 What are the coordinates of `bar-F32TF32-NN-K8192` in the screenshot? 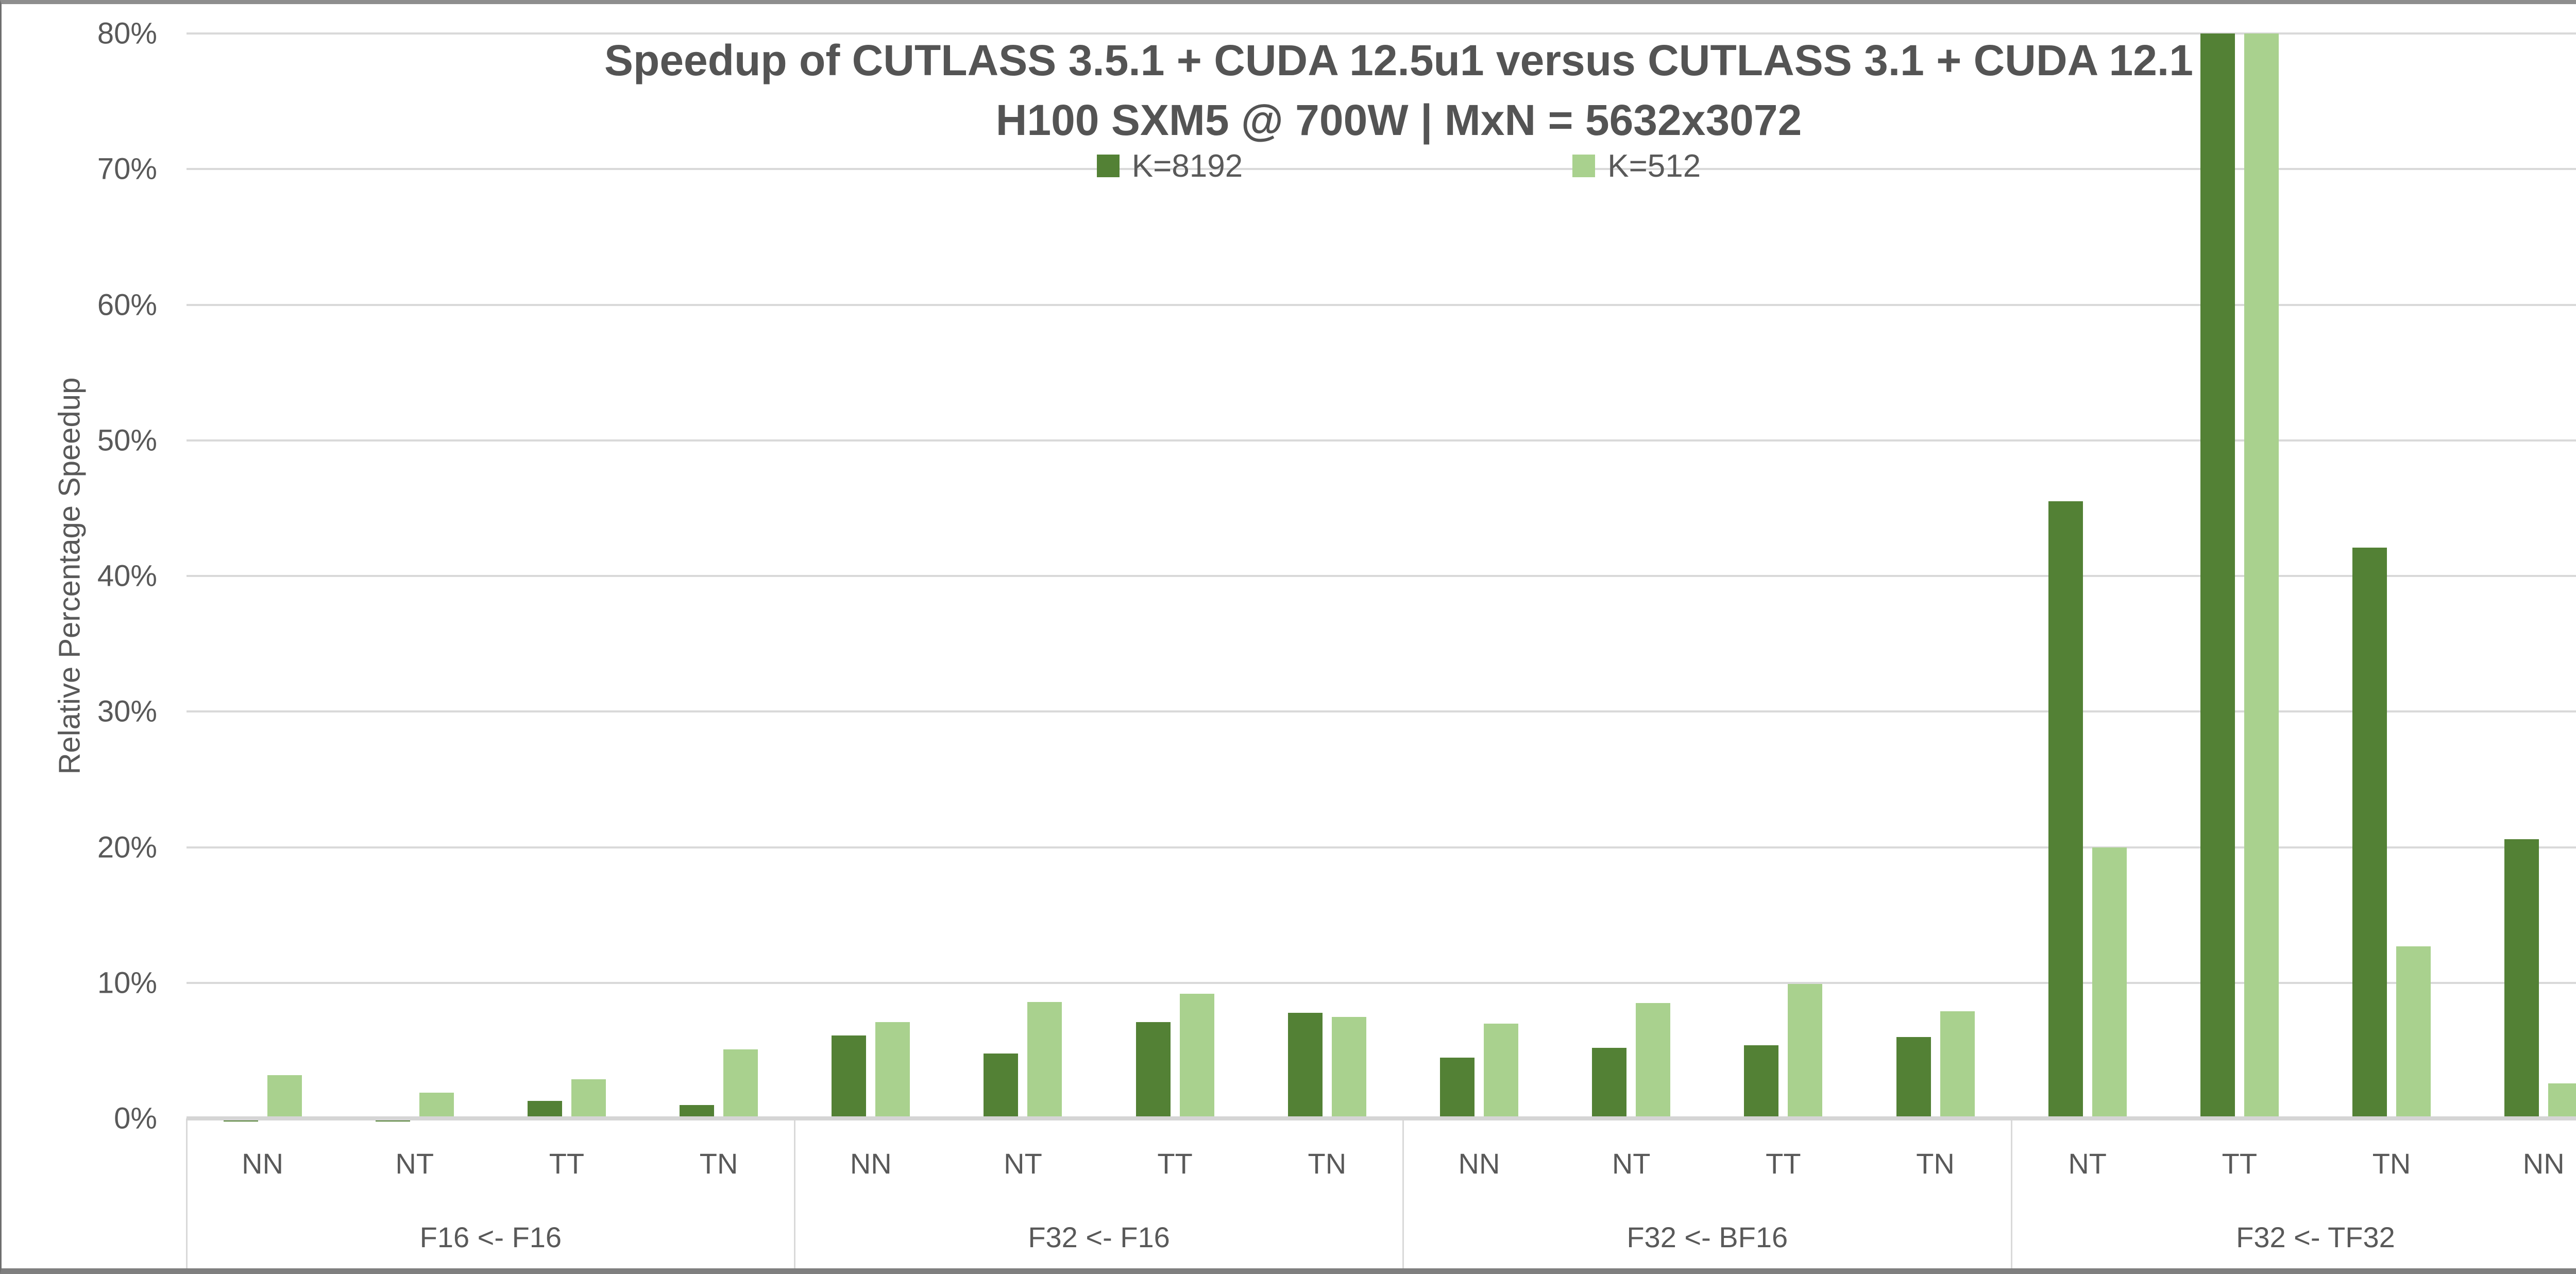 It's located at (2521, 978).